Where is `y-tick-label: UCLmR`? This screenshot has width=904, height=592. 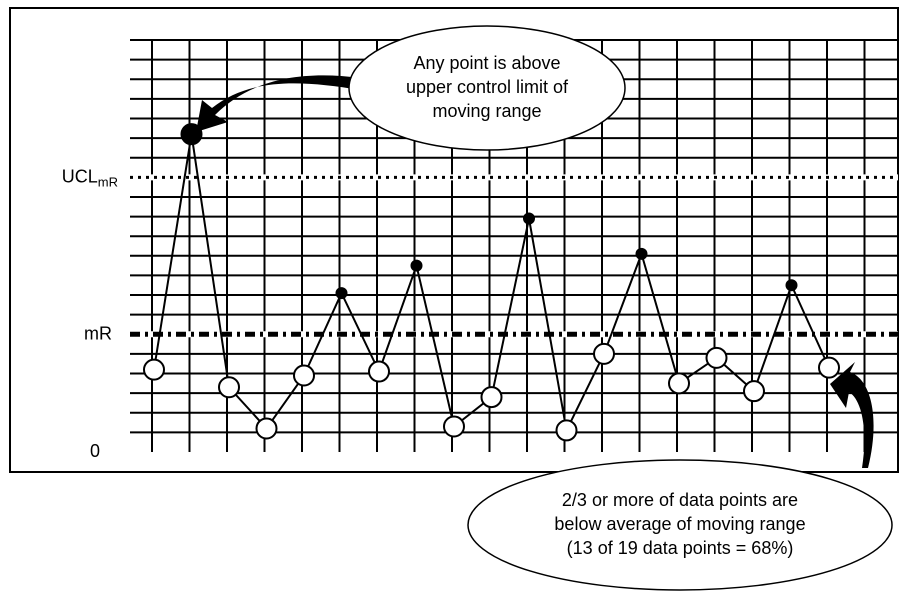 y-tick-label: UCLmR is located at coordinates (90, 178).